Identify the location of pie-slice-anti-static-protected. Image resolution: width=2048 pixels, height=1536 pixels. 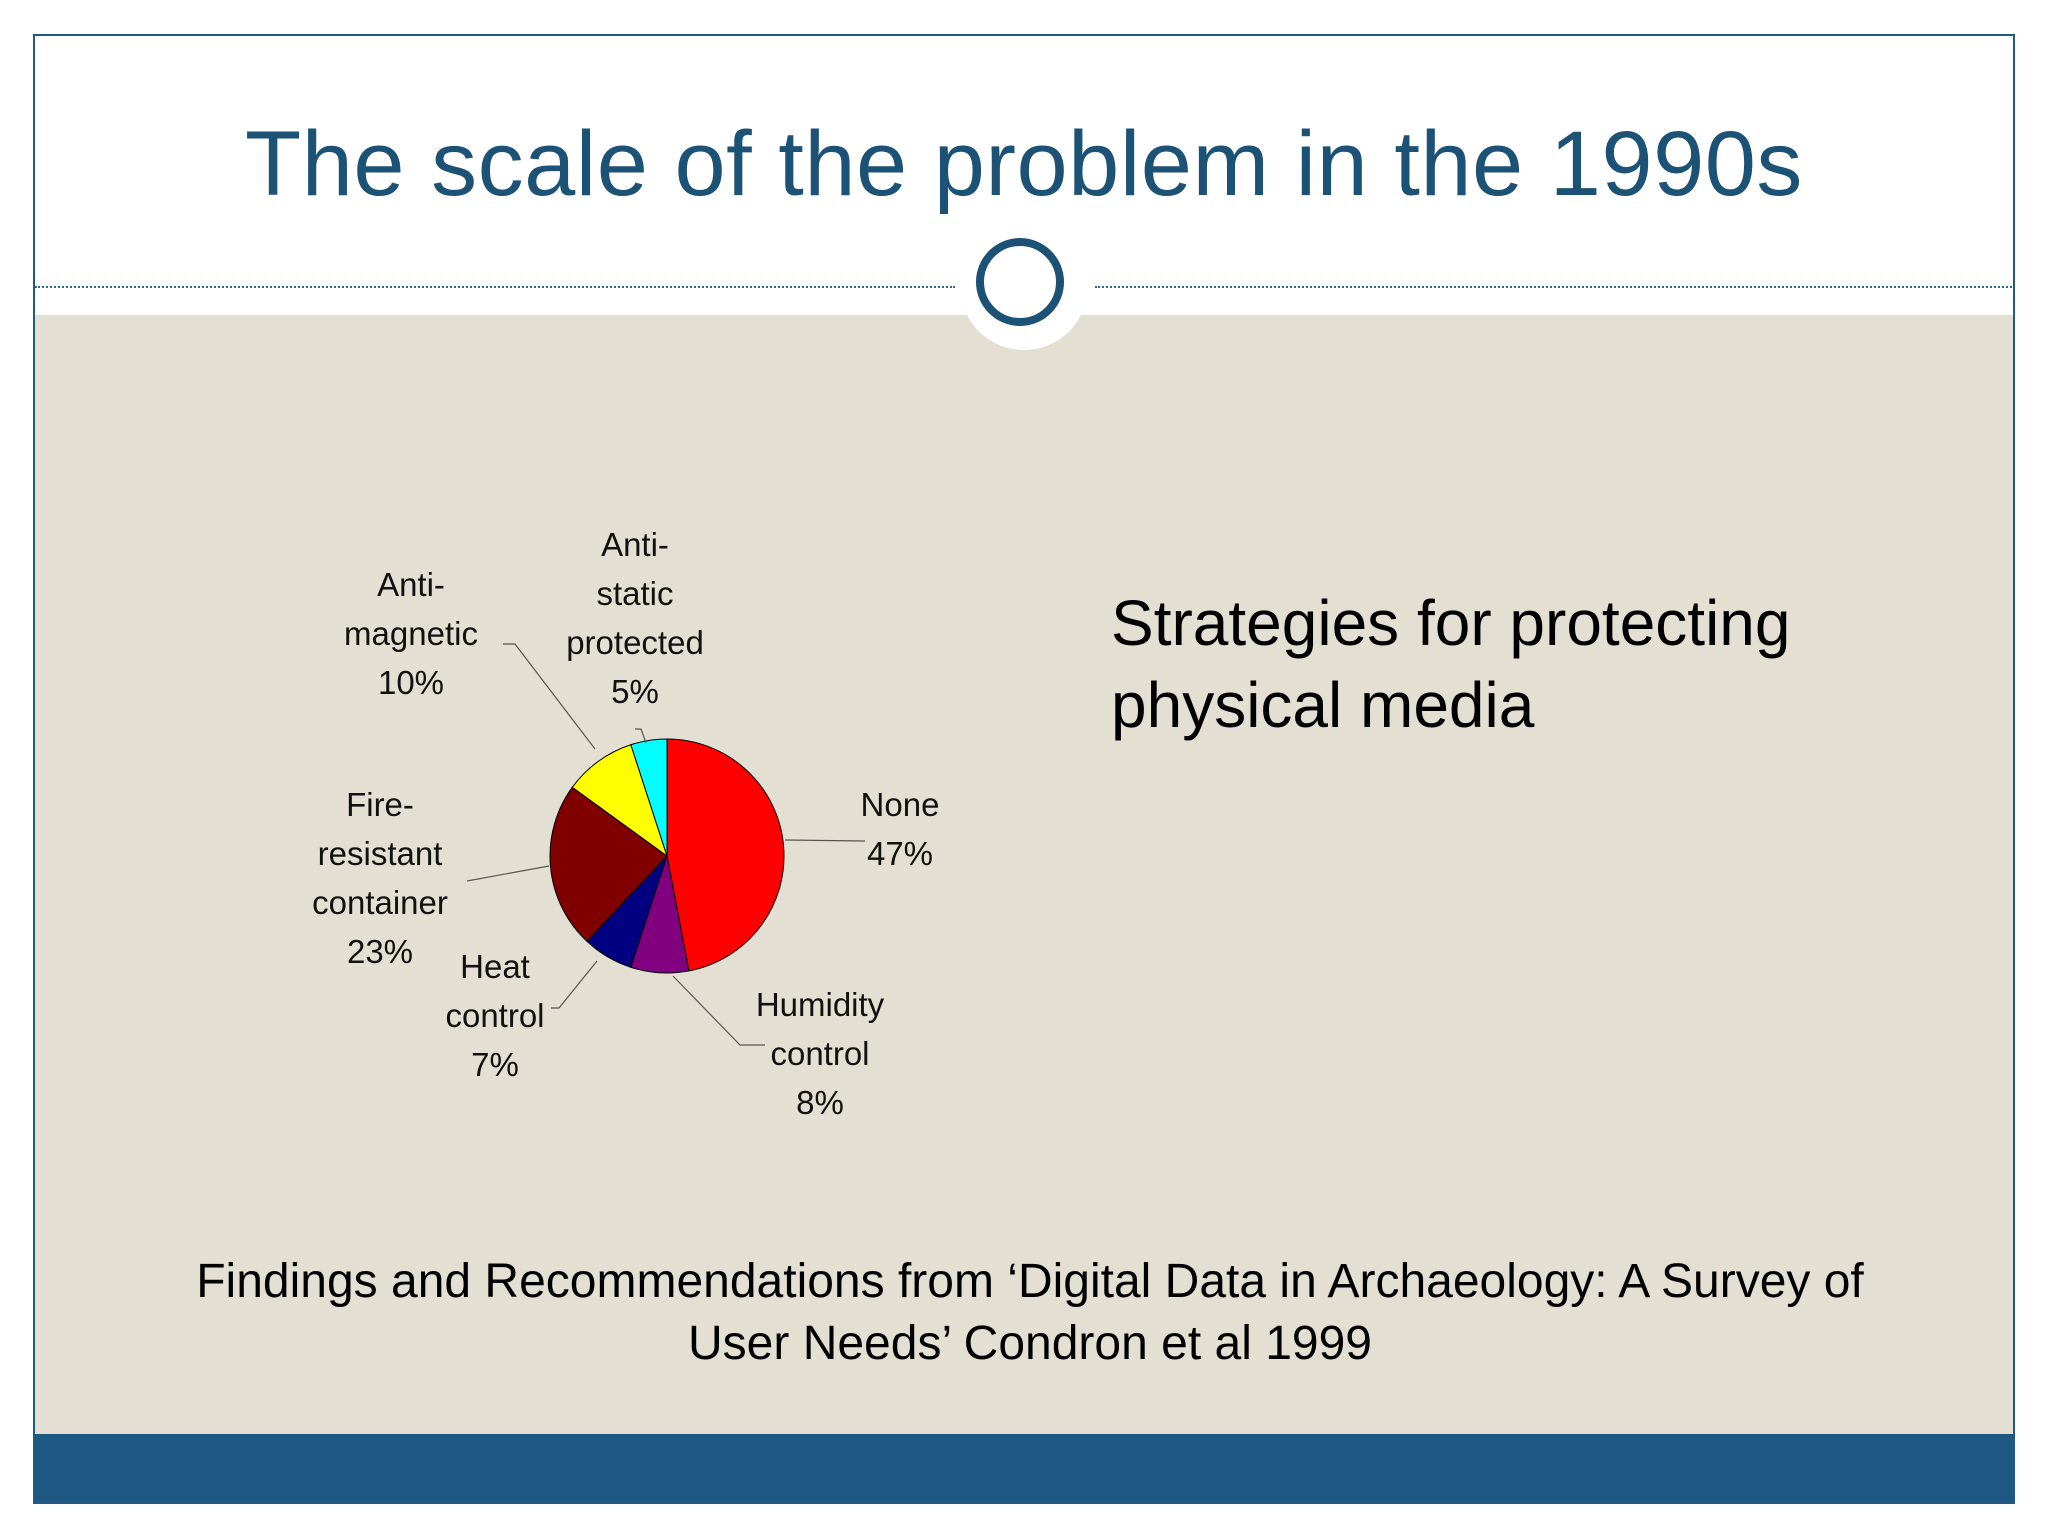
(649, 797).